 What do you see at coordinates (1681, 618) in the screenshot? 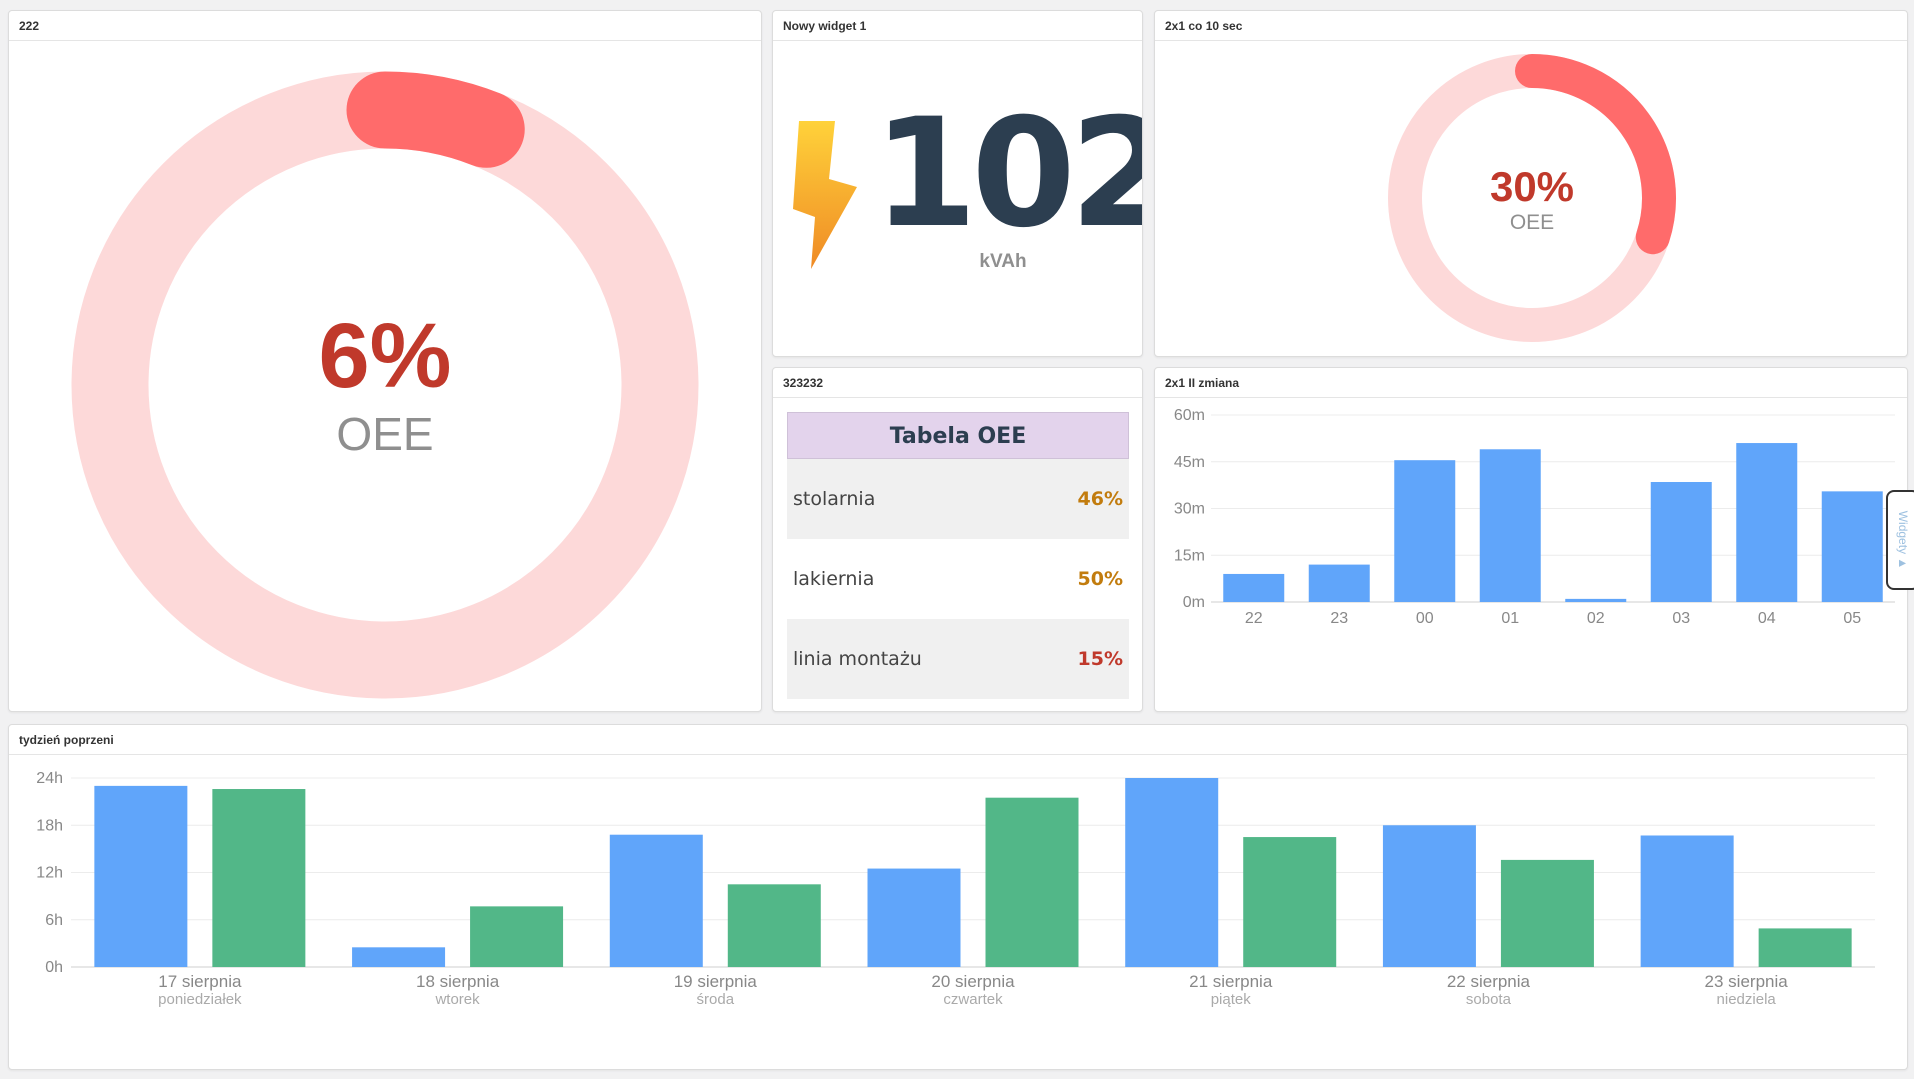
I see `x-tick-label: 03` at bounding box center [1681, 618].